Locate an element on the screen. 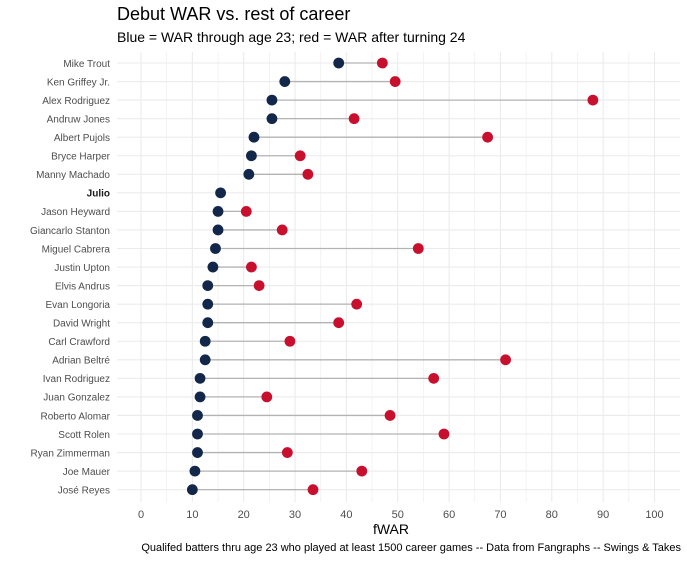 The width and height of the screenshot is (687, 563). y-tick-label: Carl Crawford is located at coordinates (79, 342).